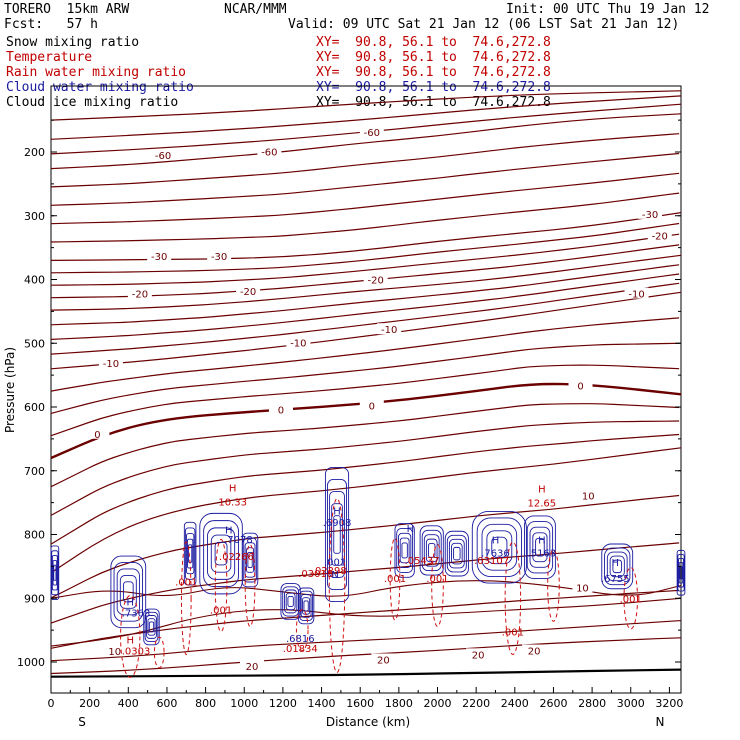 The image size is (740, 740). I want to click on y-tick-label: 900, so click(34, 598).